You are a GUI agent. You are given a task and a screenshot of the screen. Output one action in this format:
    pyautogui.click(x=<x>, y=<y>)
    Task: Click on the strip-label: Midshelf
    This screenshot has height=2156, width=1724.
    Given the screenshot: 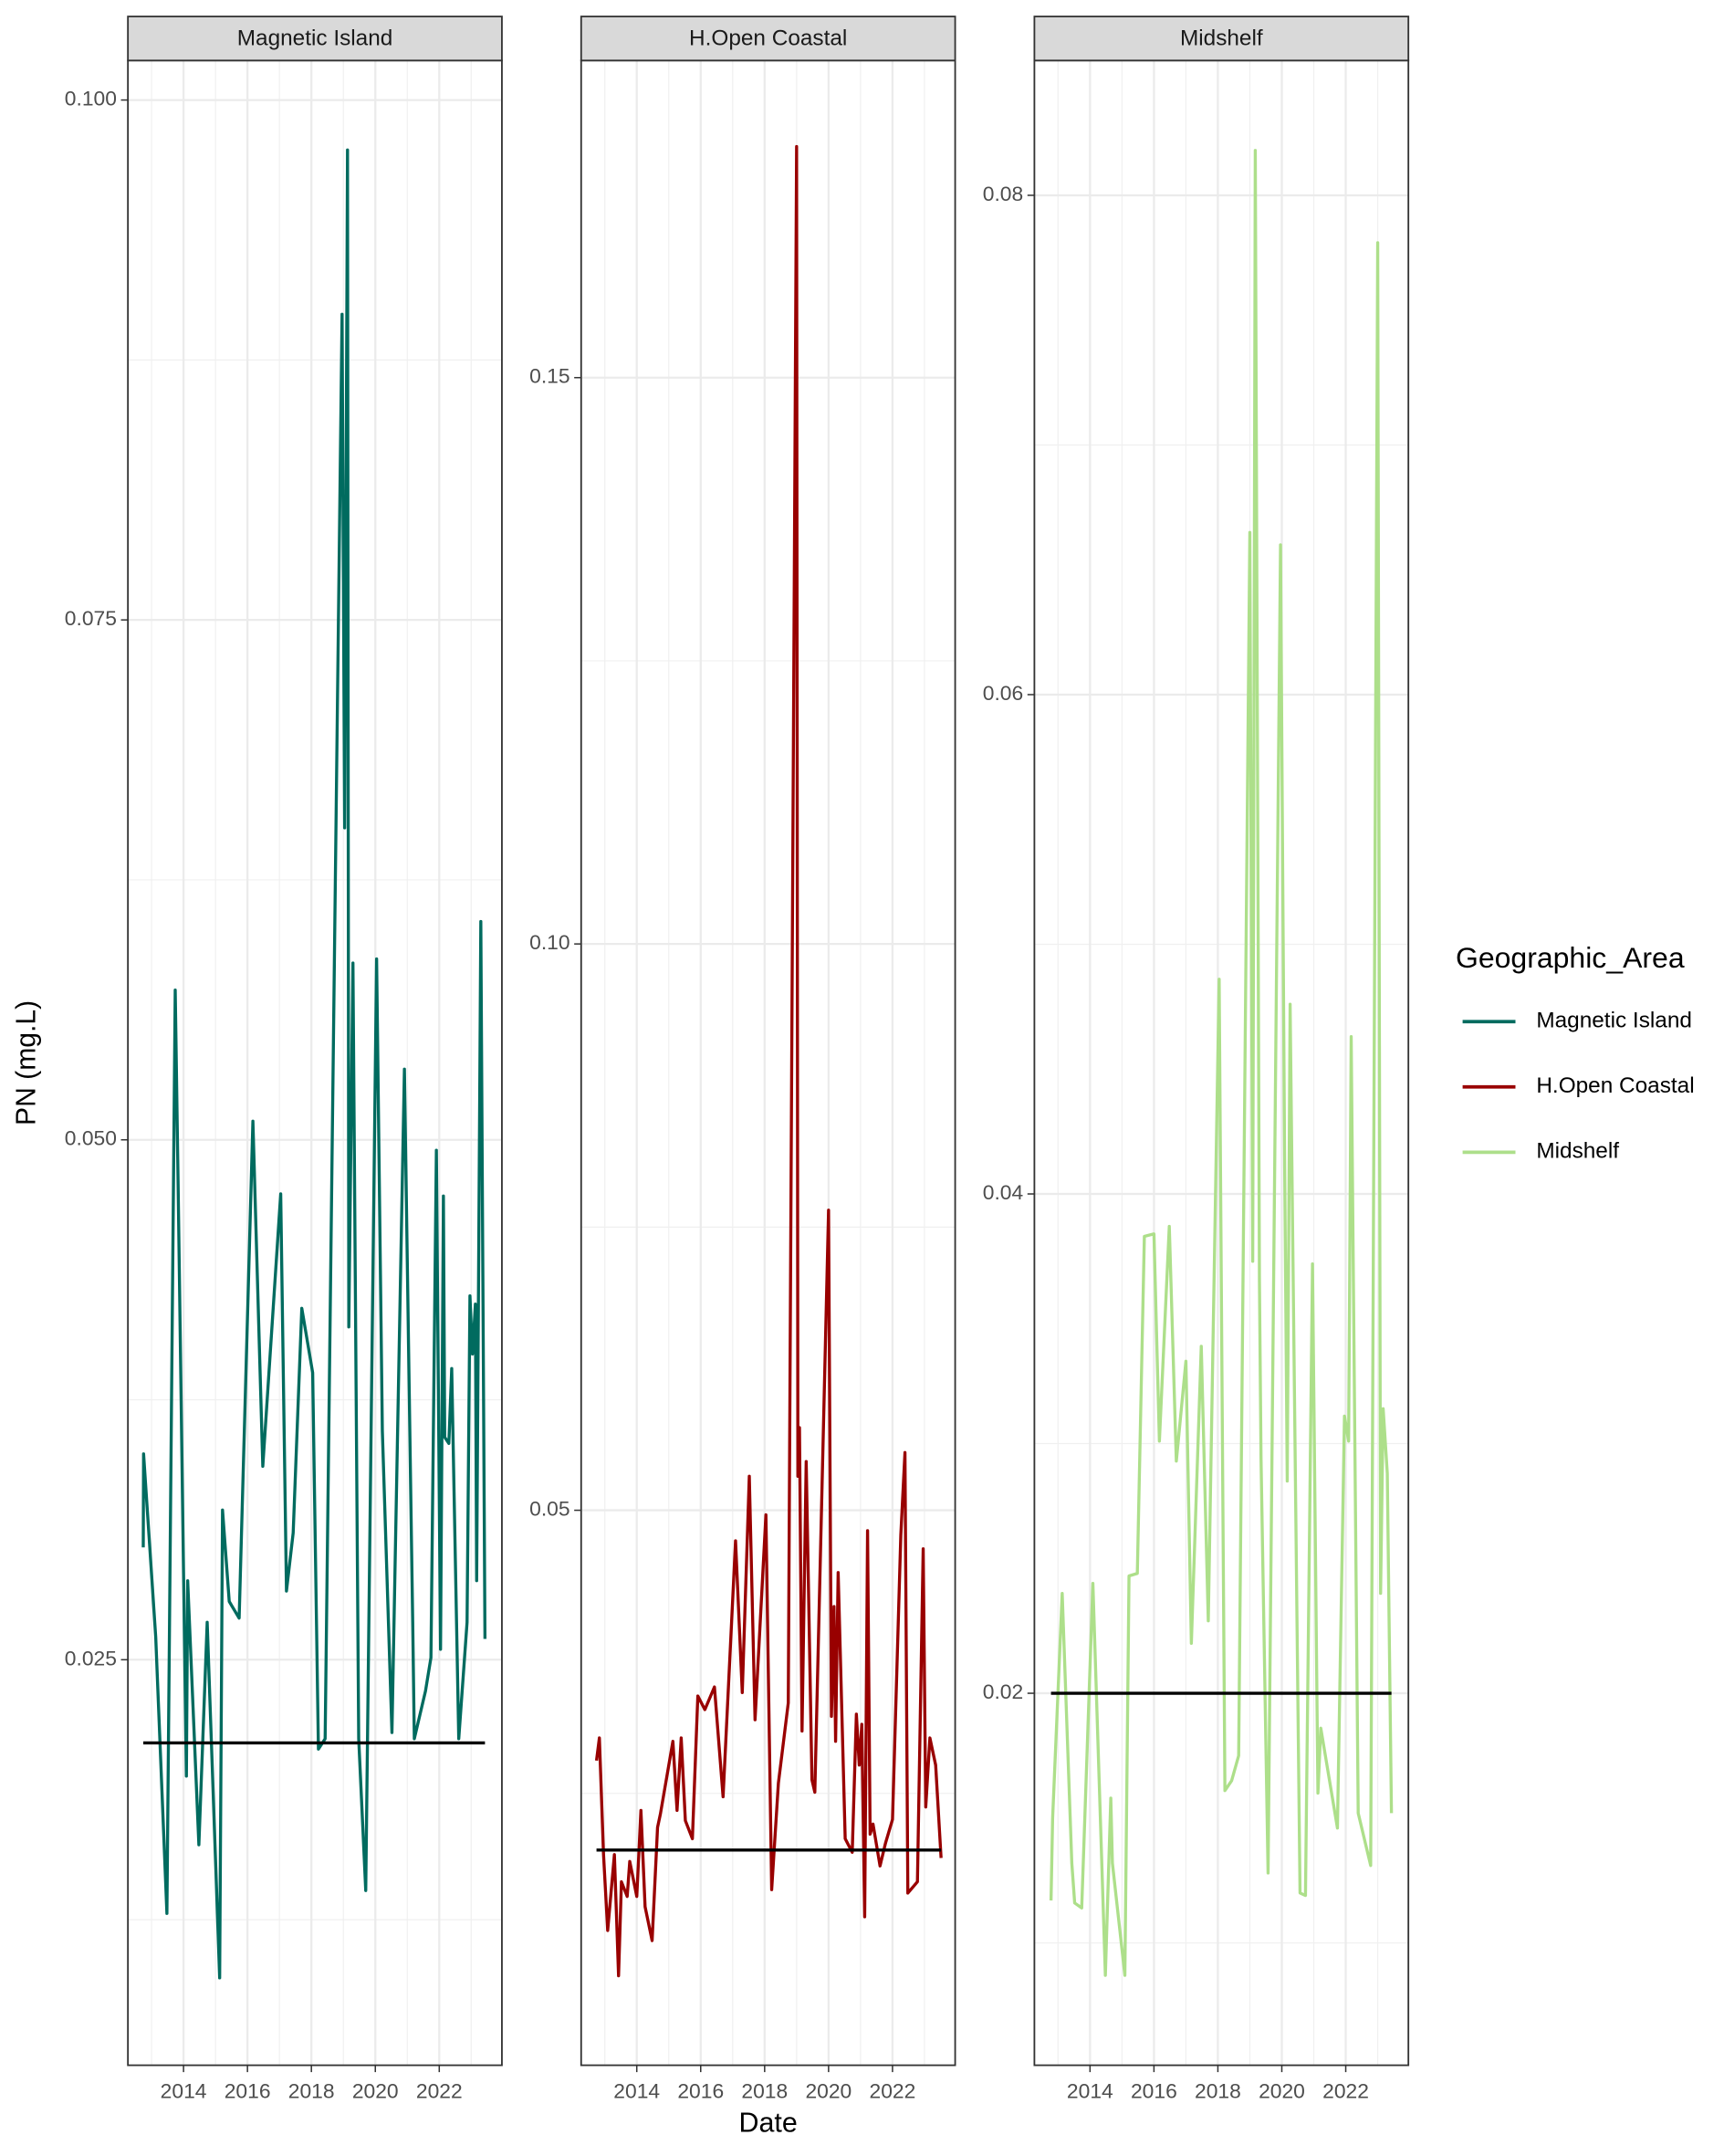 What is the action you would take?
    pyautogui.click(x=1221, y=38)
    